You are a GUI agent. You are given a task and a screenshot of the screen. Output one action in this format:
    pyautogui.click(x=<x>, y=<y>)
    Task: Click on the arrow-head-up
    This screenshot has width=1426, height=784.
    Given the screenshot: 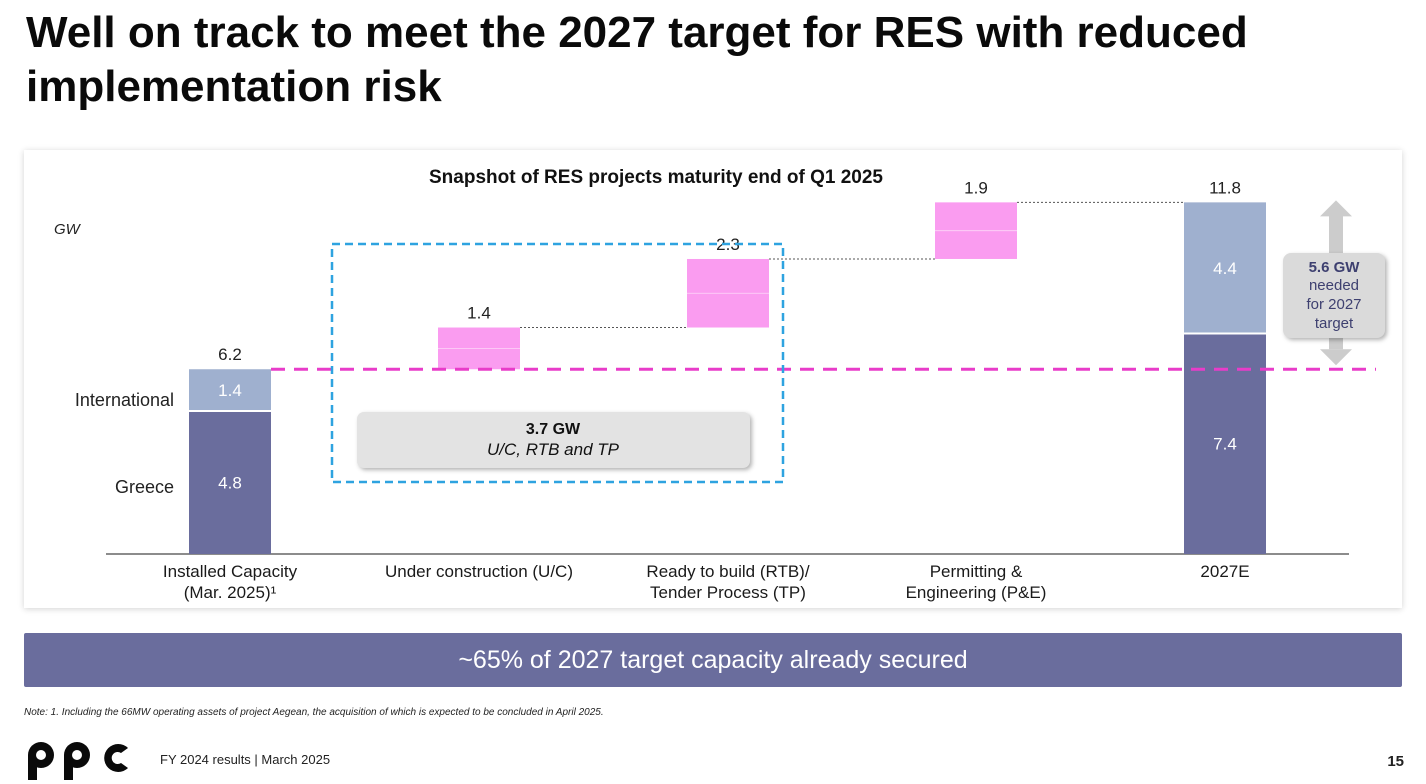 What is the action you would take?
    pyautogui.click(x=1336, y=208)
    